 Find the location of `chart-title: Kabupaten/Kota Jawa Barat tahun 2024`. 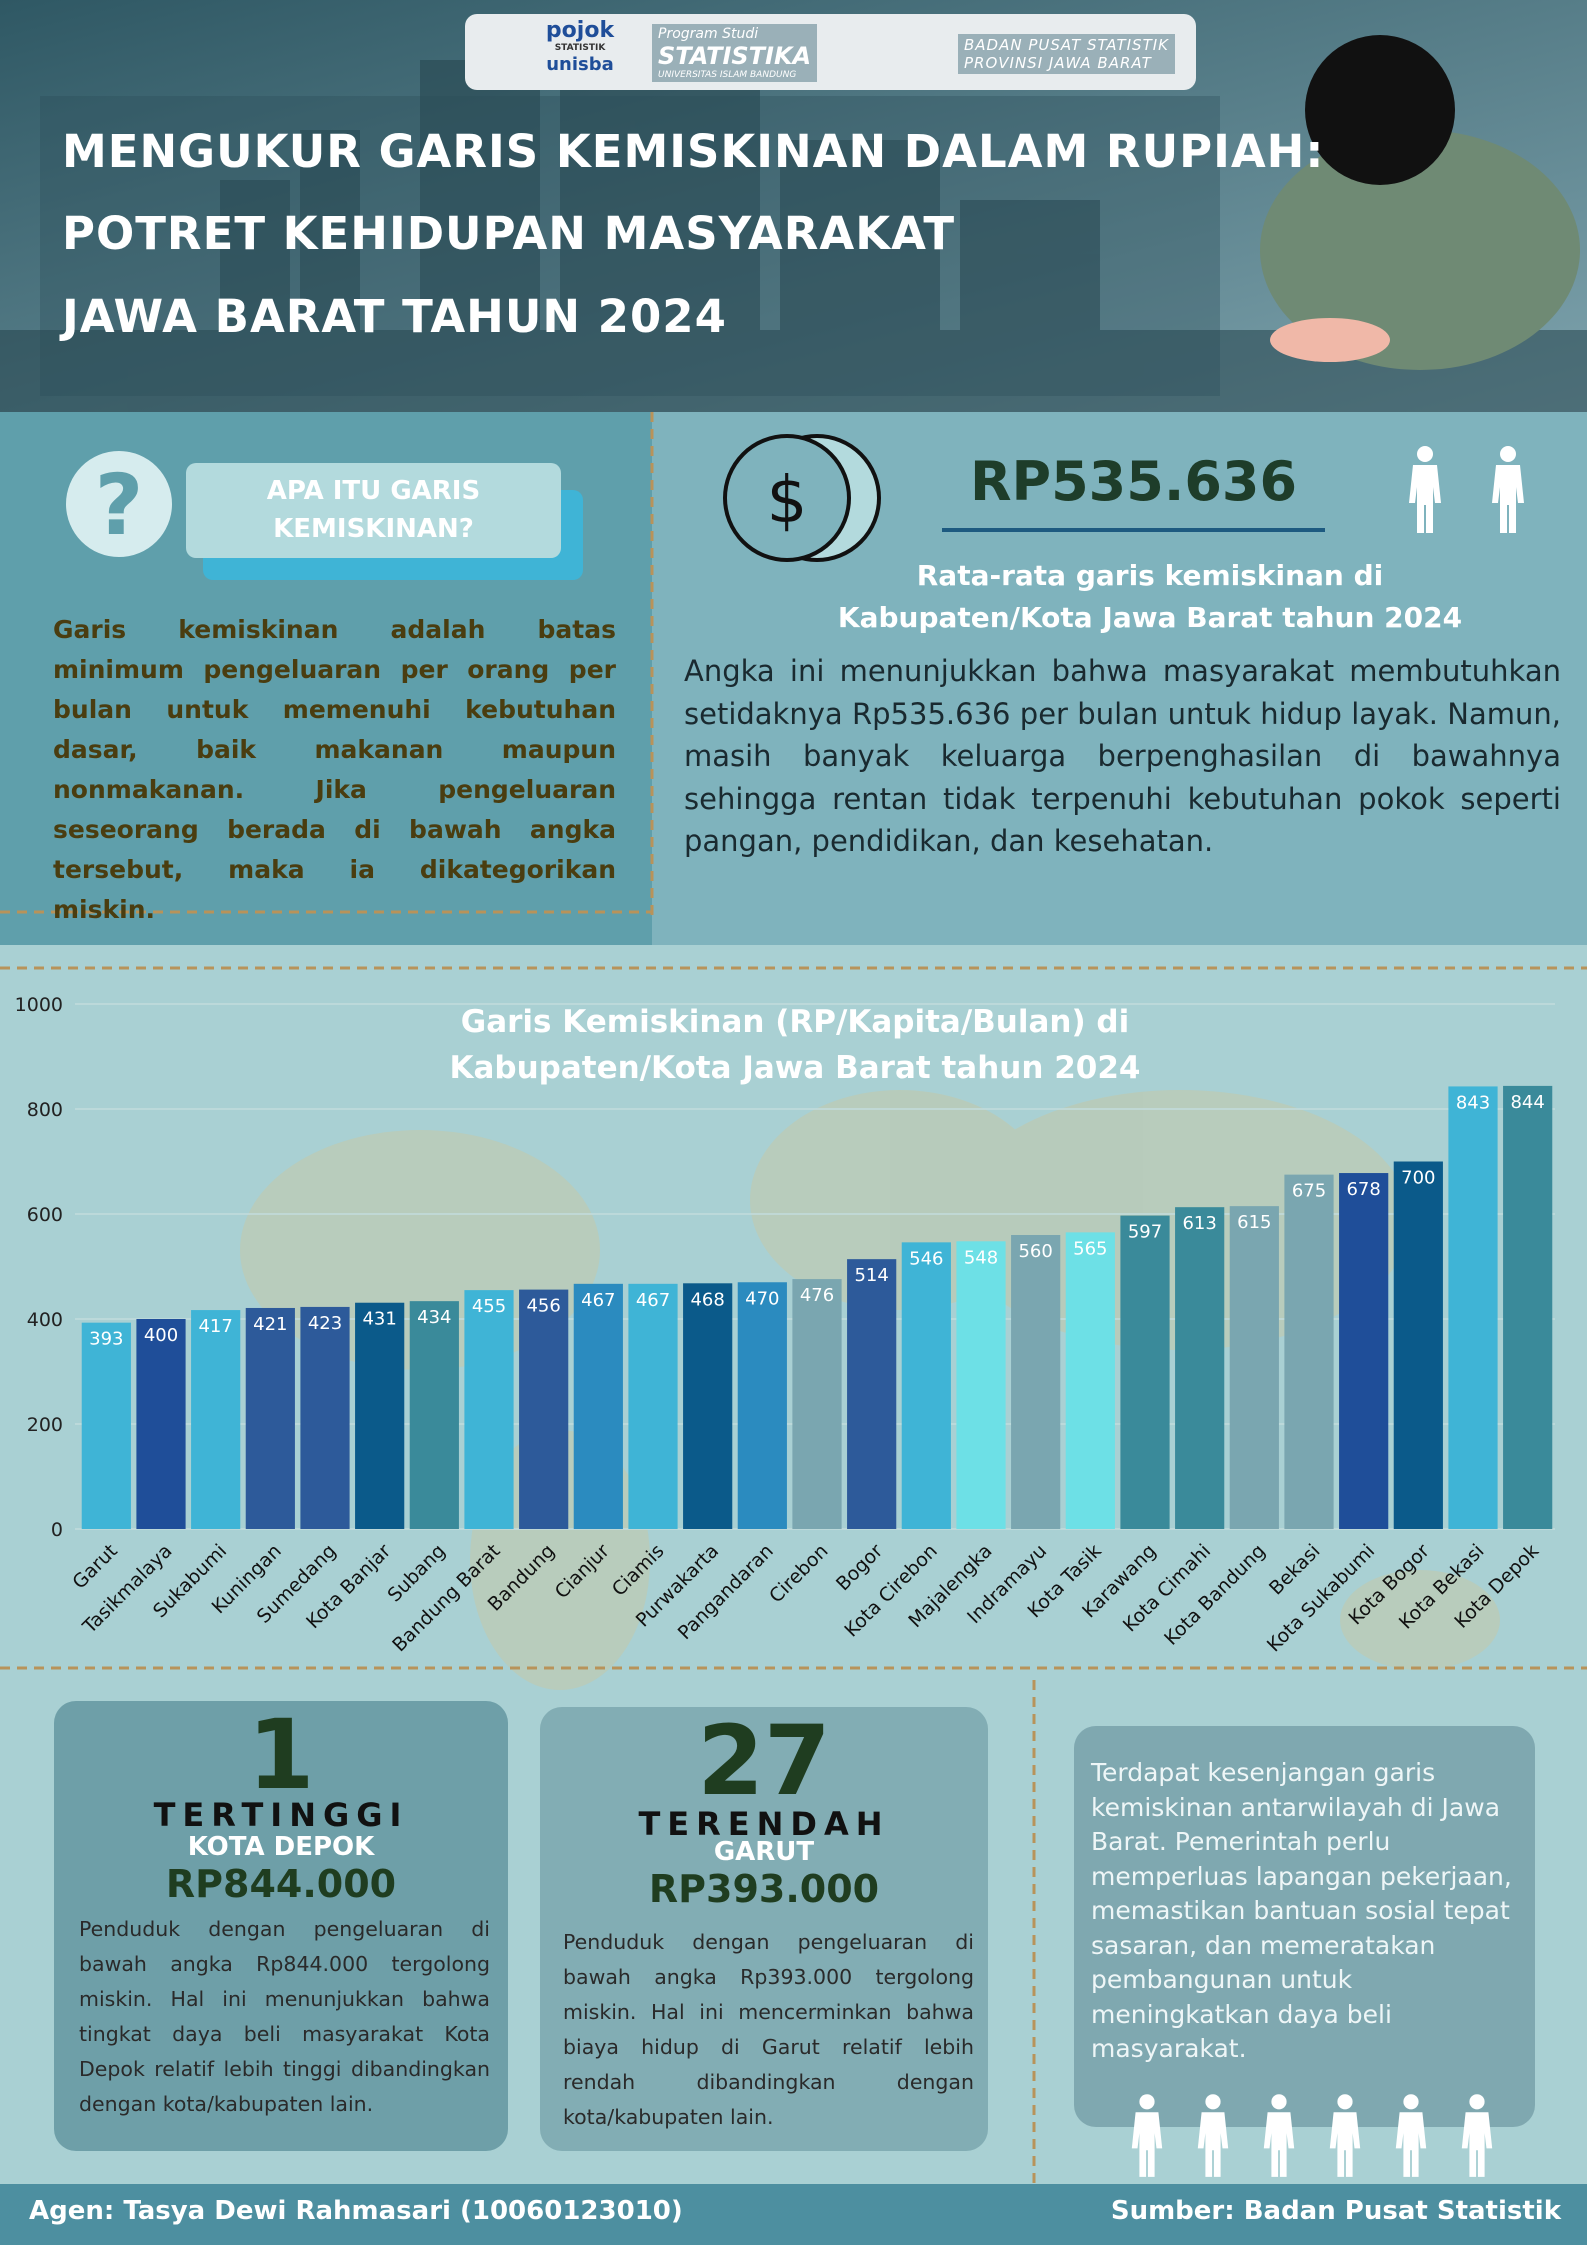

chart-title: Kabupaten/Kota Jawa Barat tahun 2024 is located at coordinates (794, 1068).